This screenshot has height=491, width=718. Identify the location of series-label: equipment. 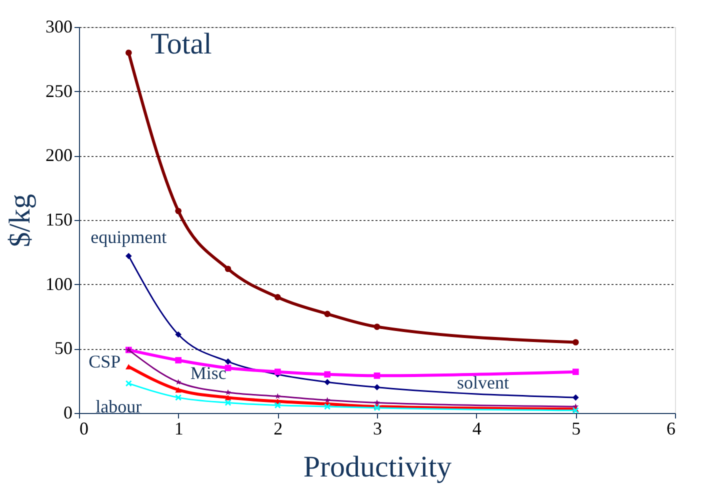
(128, 237).